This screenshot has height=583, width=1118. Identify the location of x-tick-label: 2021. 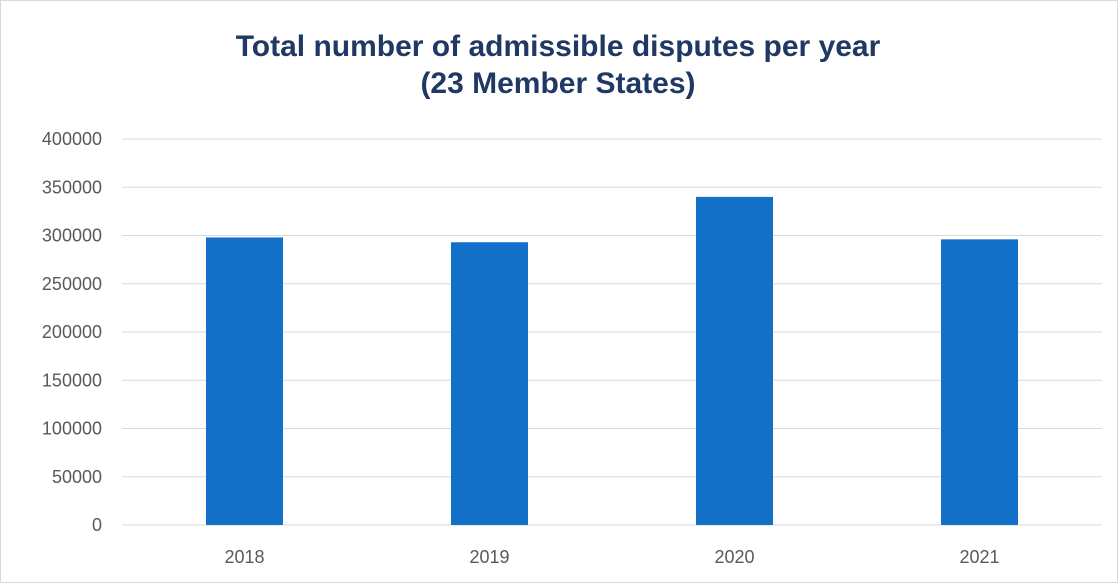
(979, 557).